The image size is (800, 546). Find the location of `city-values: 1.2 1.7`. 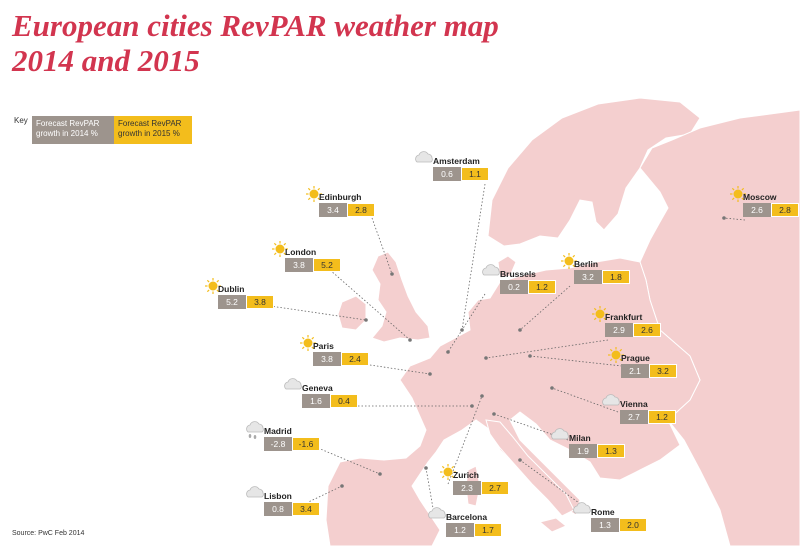

city-values: 1.2 1.7 is located at coordinates (474, 530).